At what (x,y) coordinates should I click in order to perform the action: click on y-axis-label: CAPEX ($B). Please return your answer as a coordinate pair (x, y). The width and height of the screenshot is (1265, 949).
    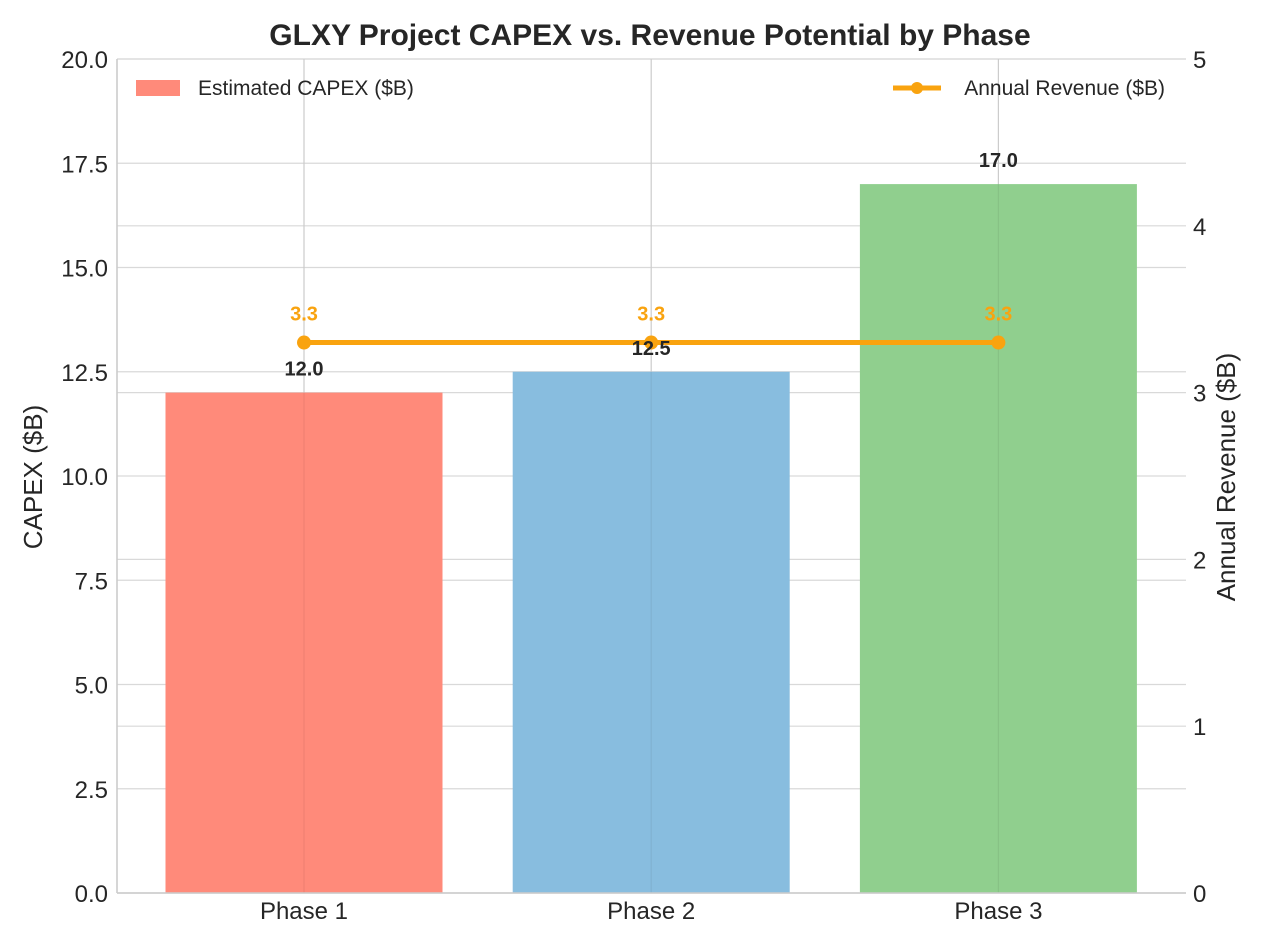
    Looking at the image, I should click on (33, 477).